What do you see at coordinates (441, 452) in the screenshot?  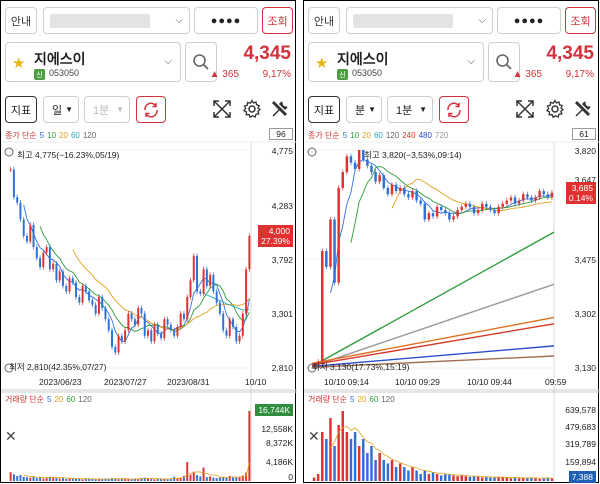 I see `volume-ma-line` at bounding box center [441, 452].